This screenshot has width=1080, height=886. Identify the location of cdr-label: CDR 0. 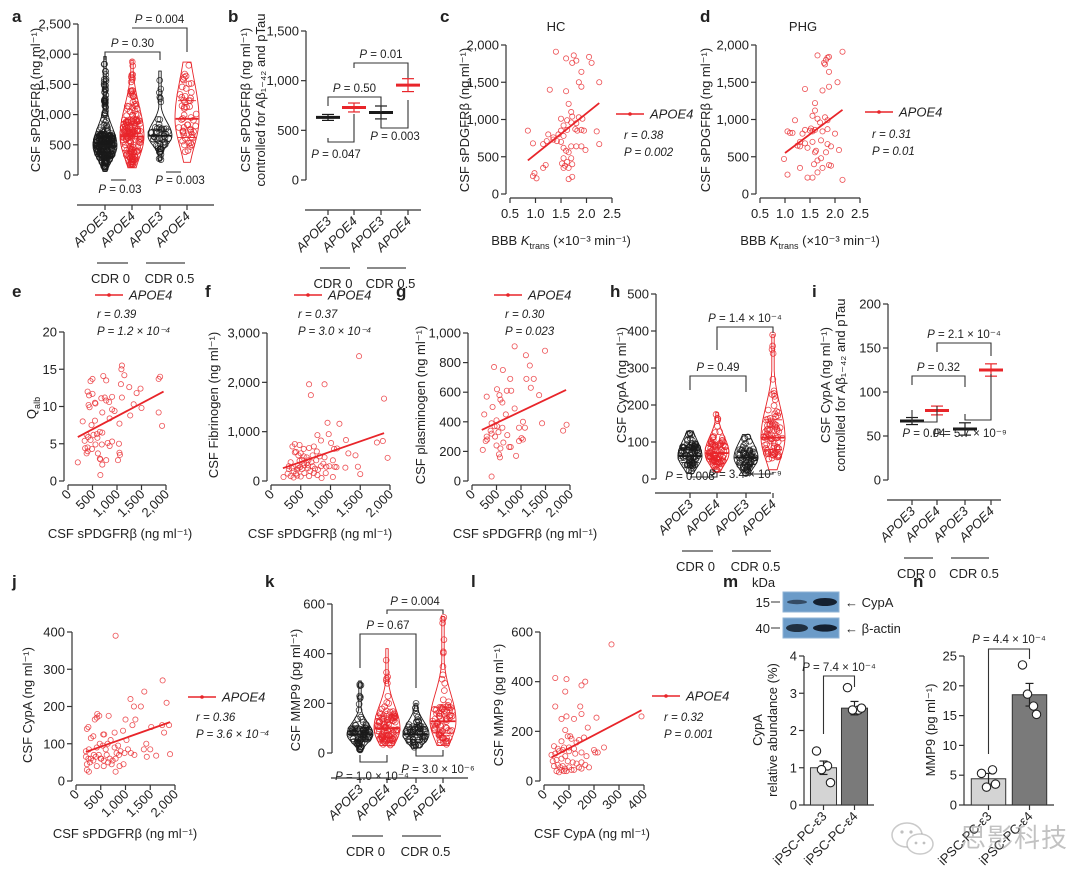
(695, 566).